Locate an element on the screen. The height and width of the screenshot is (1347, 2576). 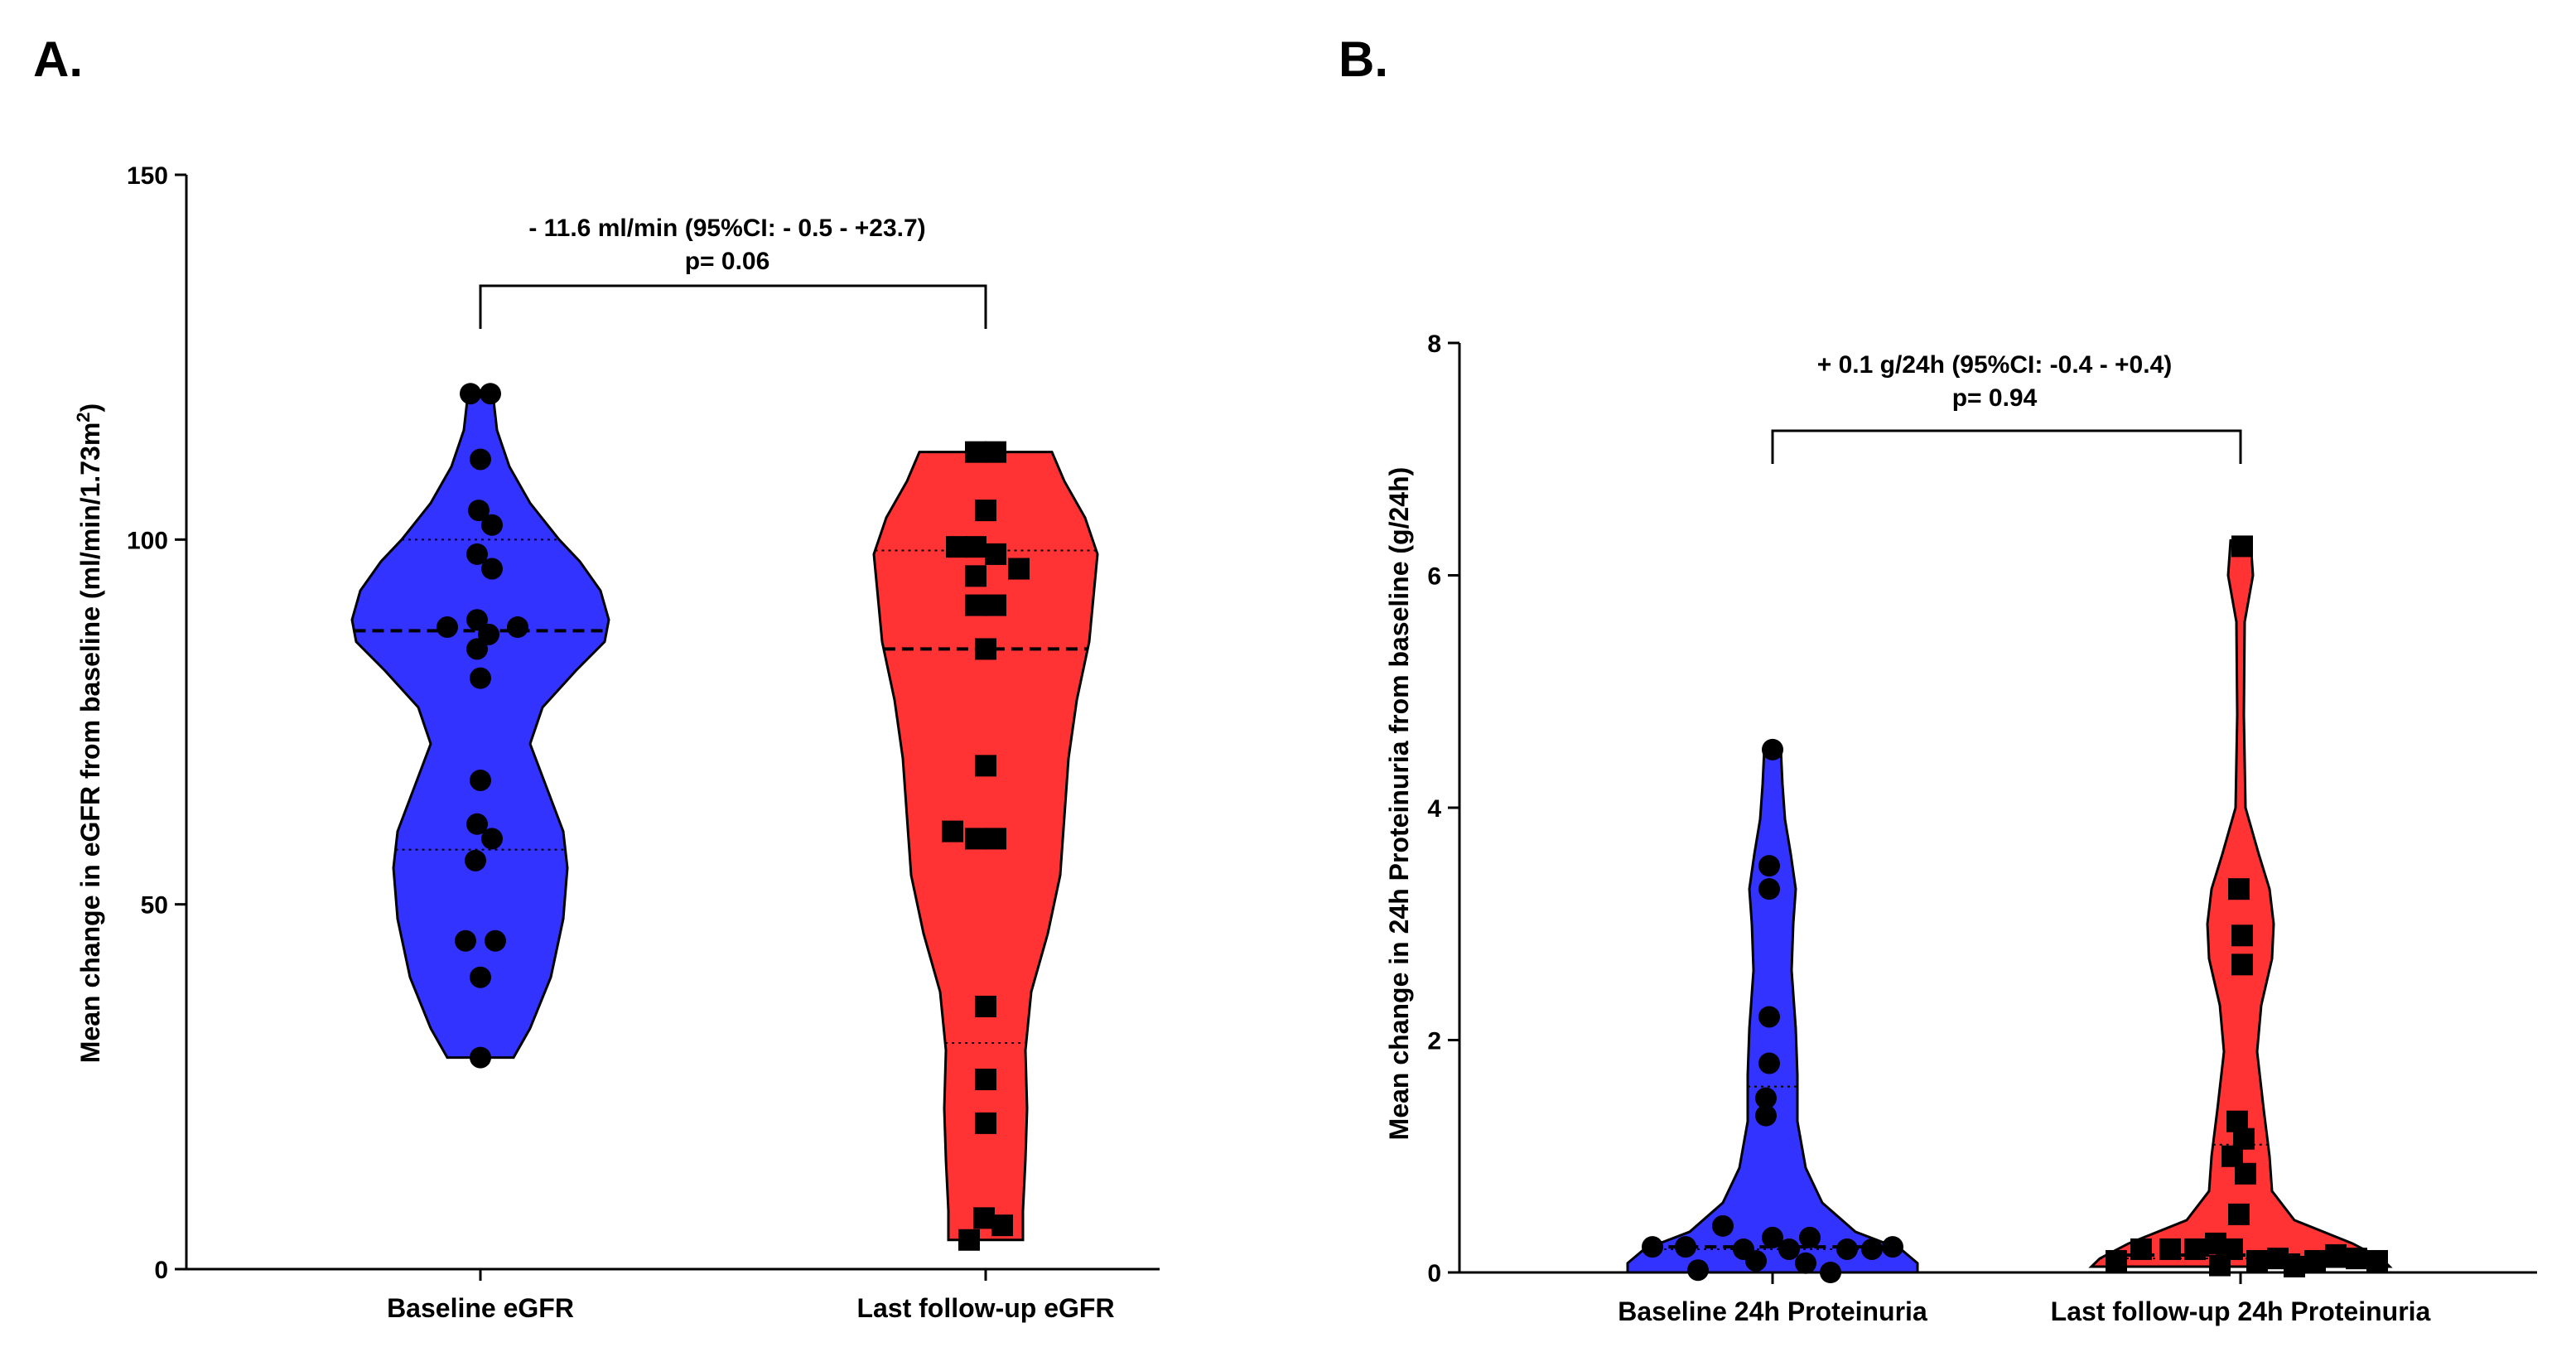
panel-b-label: B. is located at coordinates (1363, 59).